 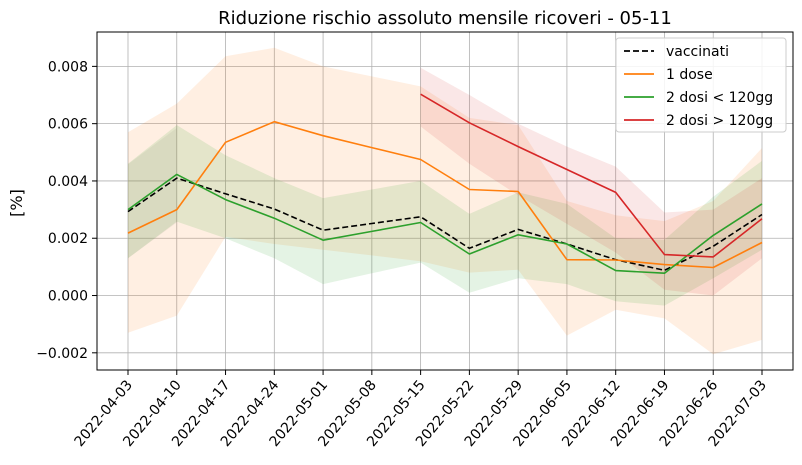 I want to click on band-vaccinati, so click(x=152, y=193).